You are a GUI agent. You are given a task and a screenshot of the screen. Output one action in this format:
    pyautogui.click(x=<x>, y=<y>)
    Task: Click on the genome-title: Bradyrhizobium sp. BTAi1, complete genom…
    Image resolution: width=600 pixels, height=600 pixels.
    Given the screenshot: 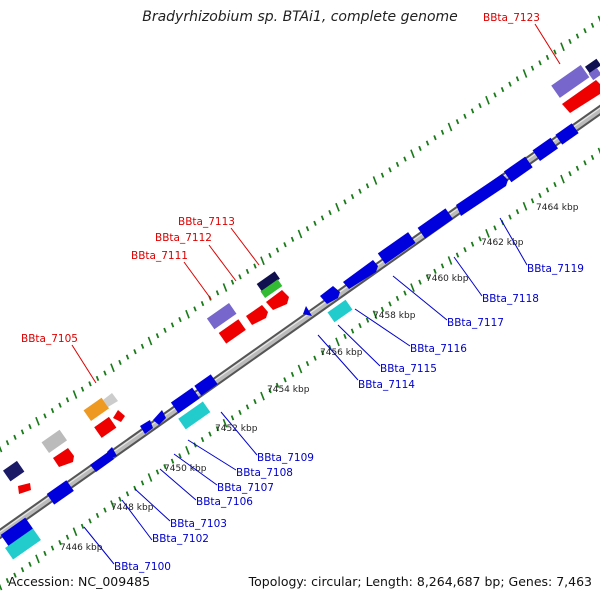 What is the action you would take?
    pyautogui.click(x=300, y=17)
    